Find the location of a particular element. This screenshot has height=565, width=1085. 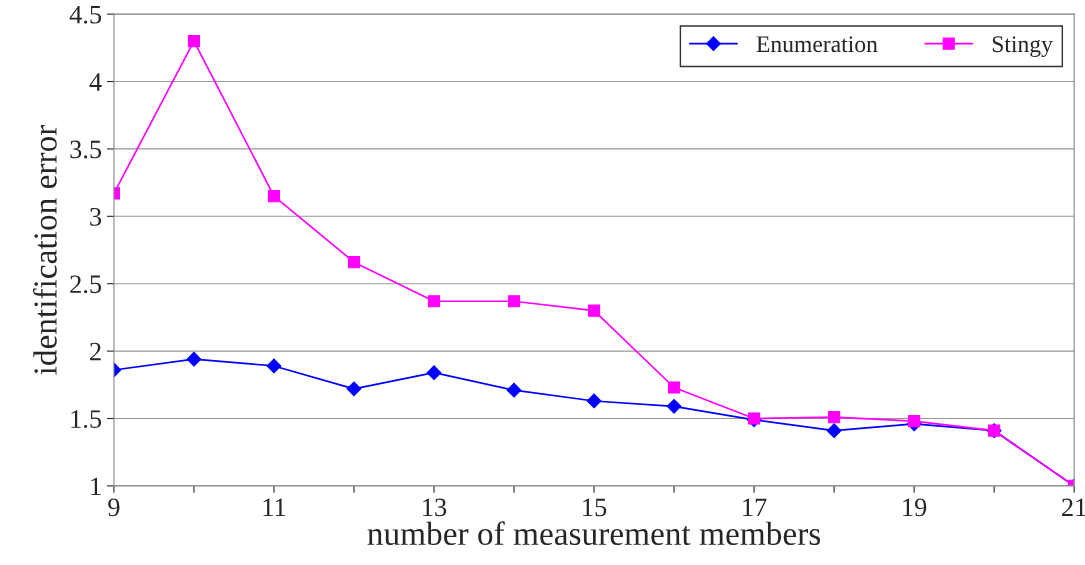

y-tick-label: 3.5 is located at coordinates (86, 149).